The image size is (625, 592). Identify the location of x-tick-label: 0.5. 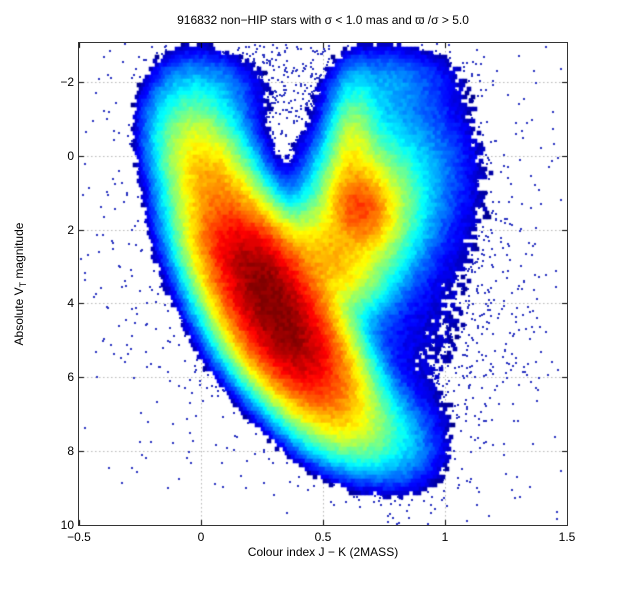
(323, 537).